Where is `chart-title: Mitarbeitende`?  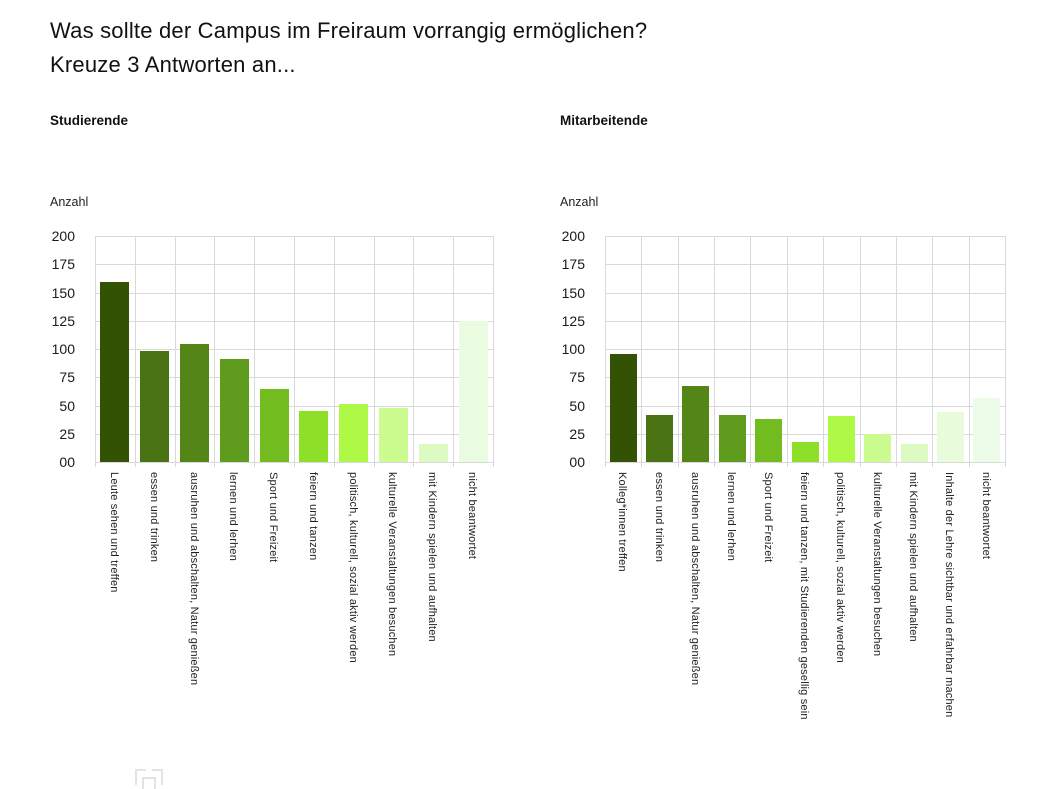 chart-title: Mitarbeitende is located at coordinates (604, 120).